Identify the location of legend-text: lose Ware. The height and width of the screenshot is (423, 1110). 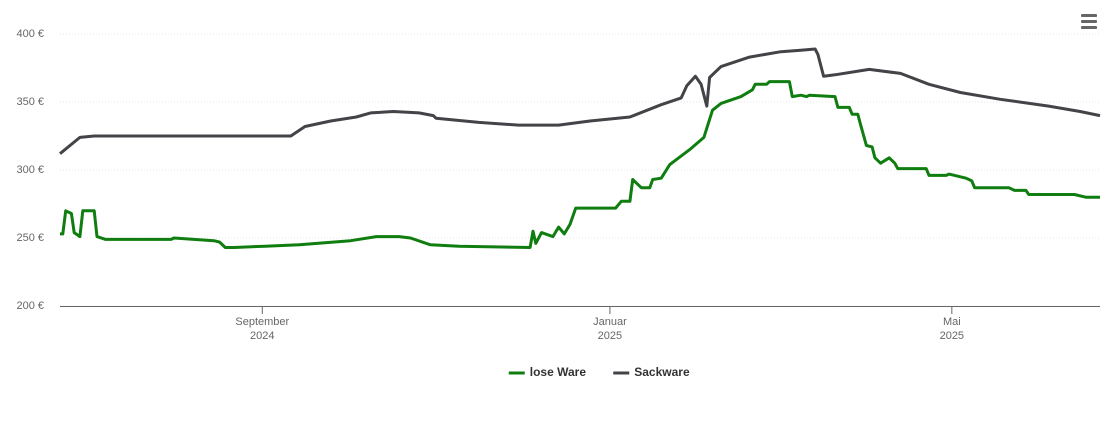
(558, 372).